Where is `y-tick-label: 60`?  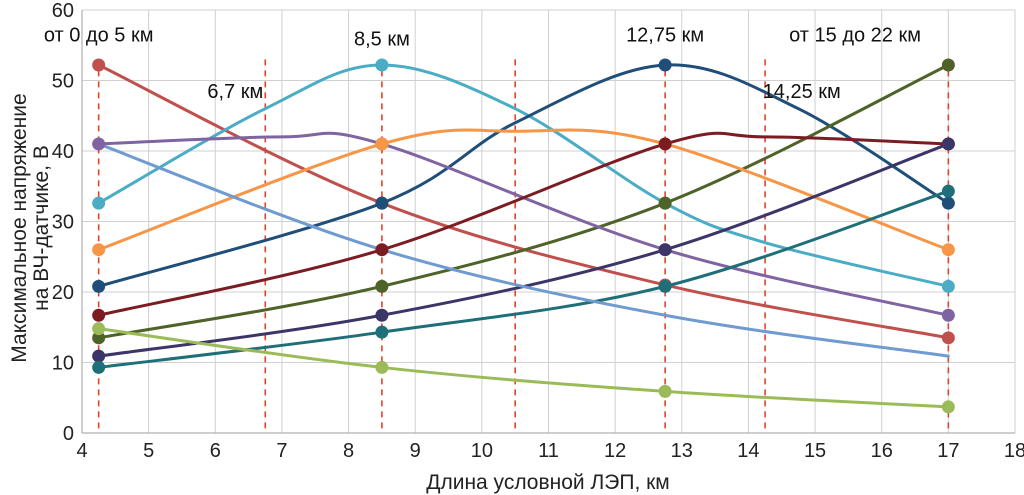 y-tick-label: 60 is located at coordinates (63, 11).